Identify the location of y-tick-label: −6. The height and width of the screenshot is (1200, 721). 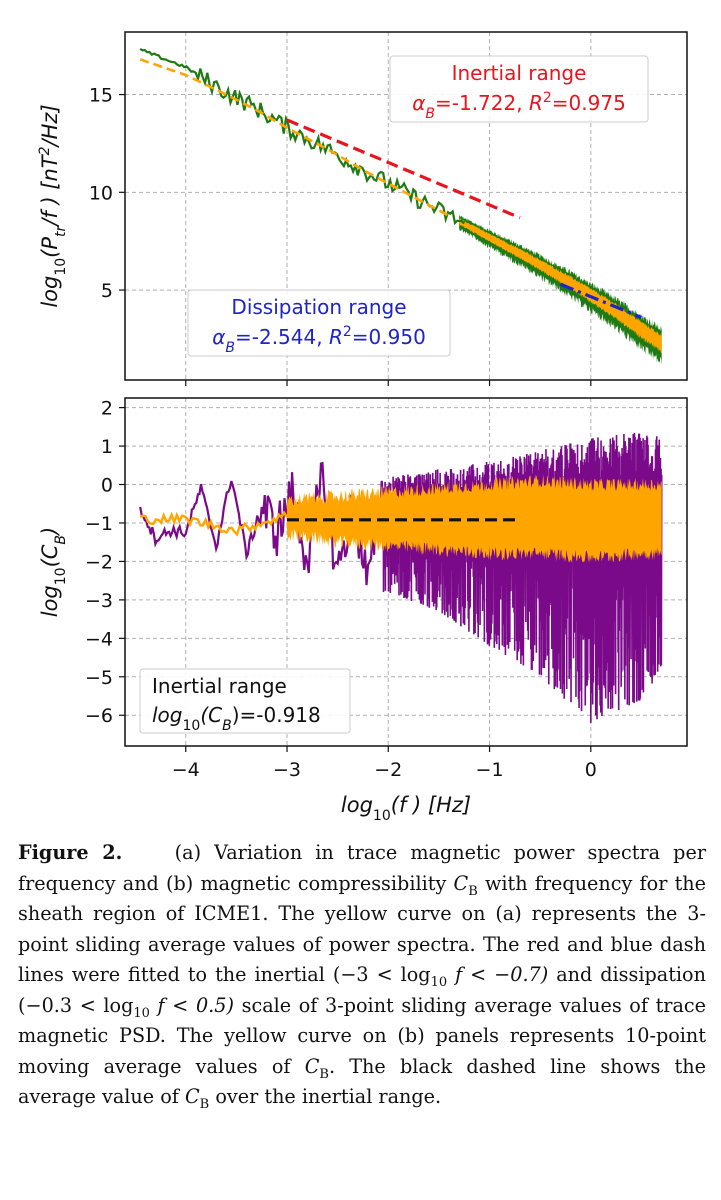
(99, 716).